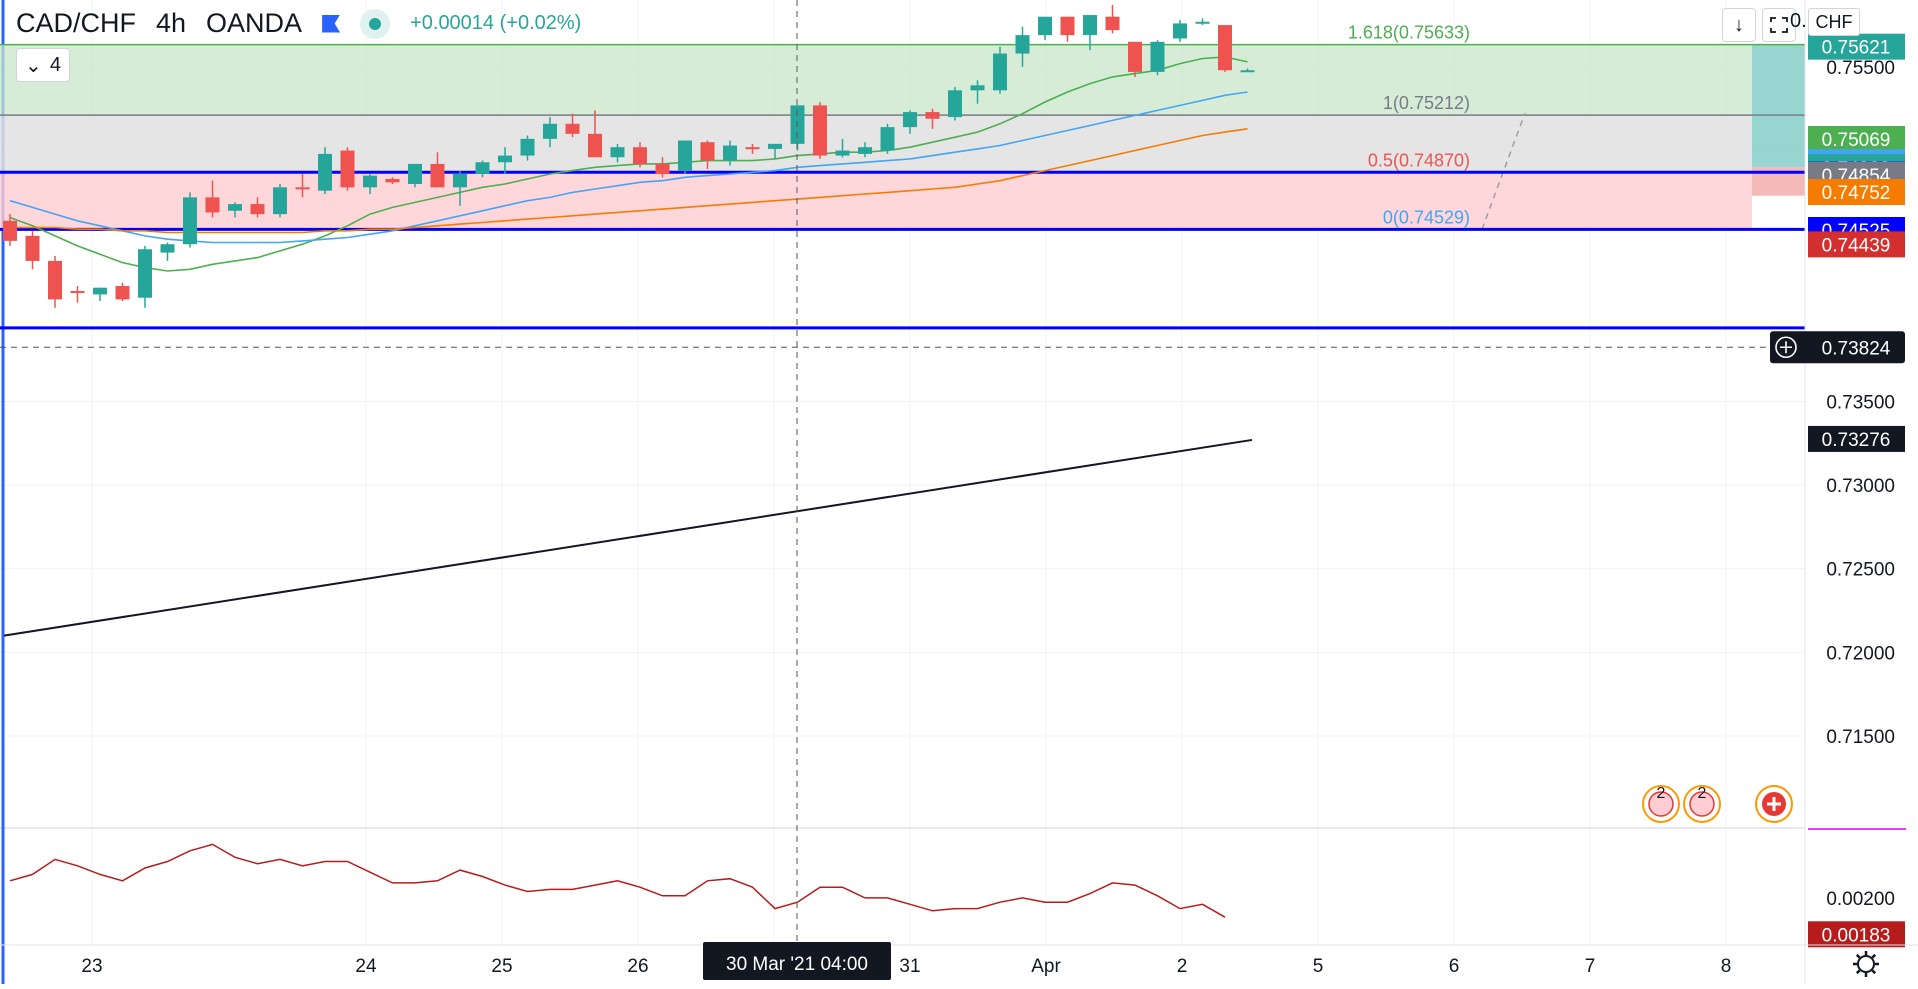  Describe the element at coordinates (876, 80) in the screenshot. I see `fib-zone-extension` at that location.